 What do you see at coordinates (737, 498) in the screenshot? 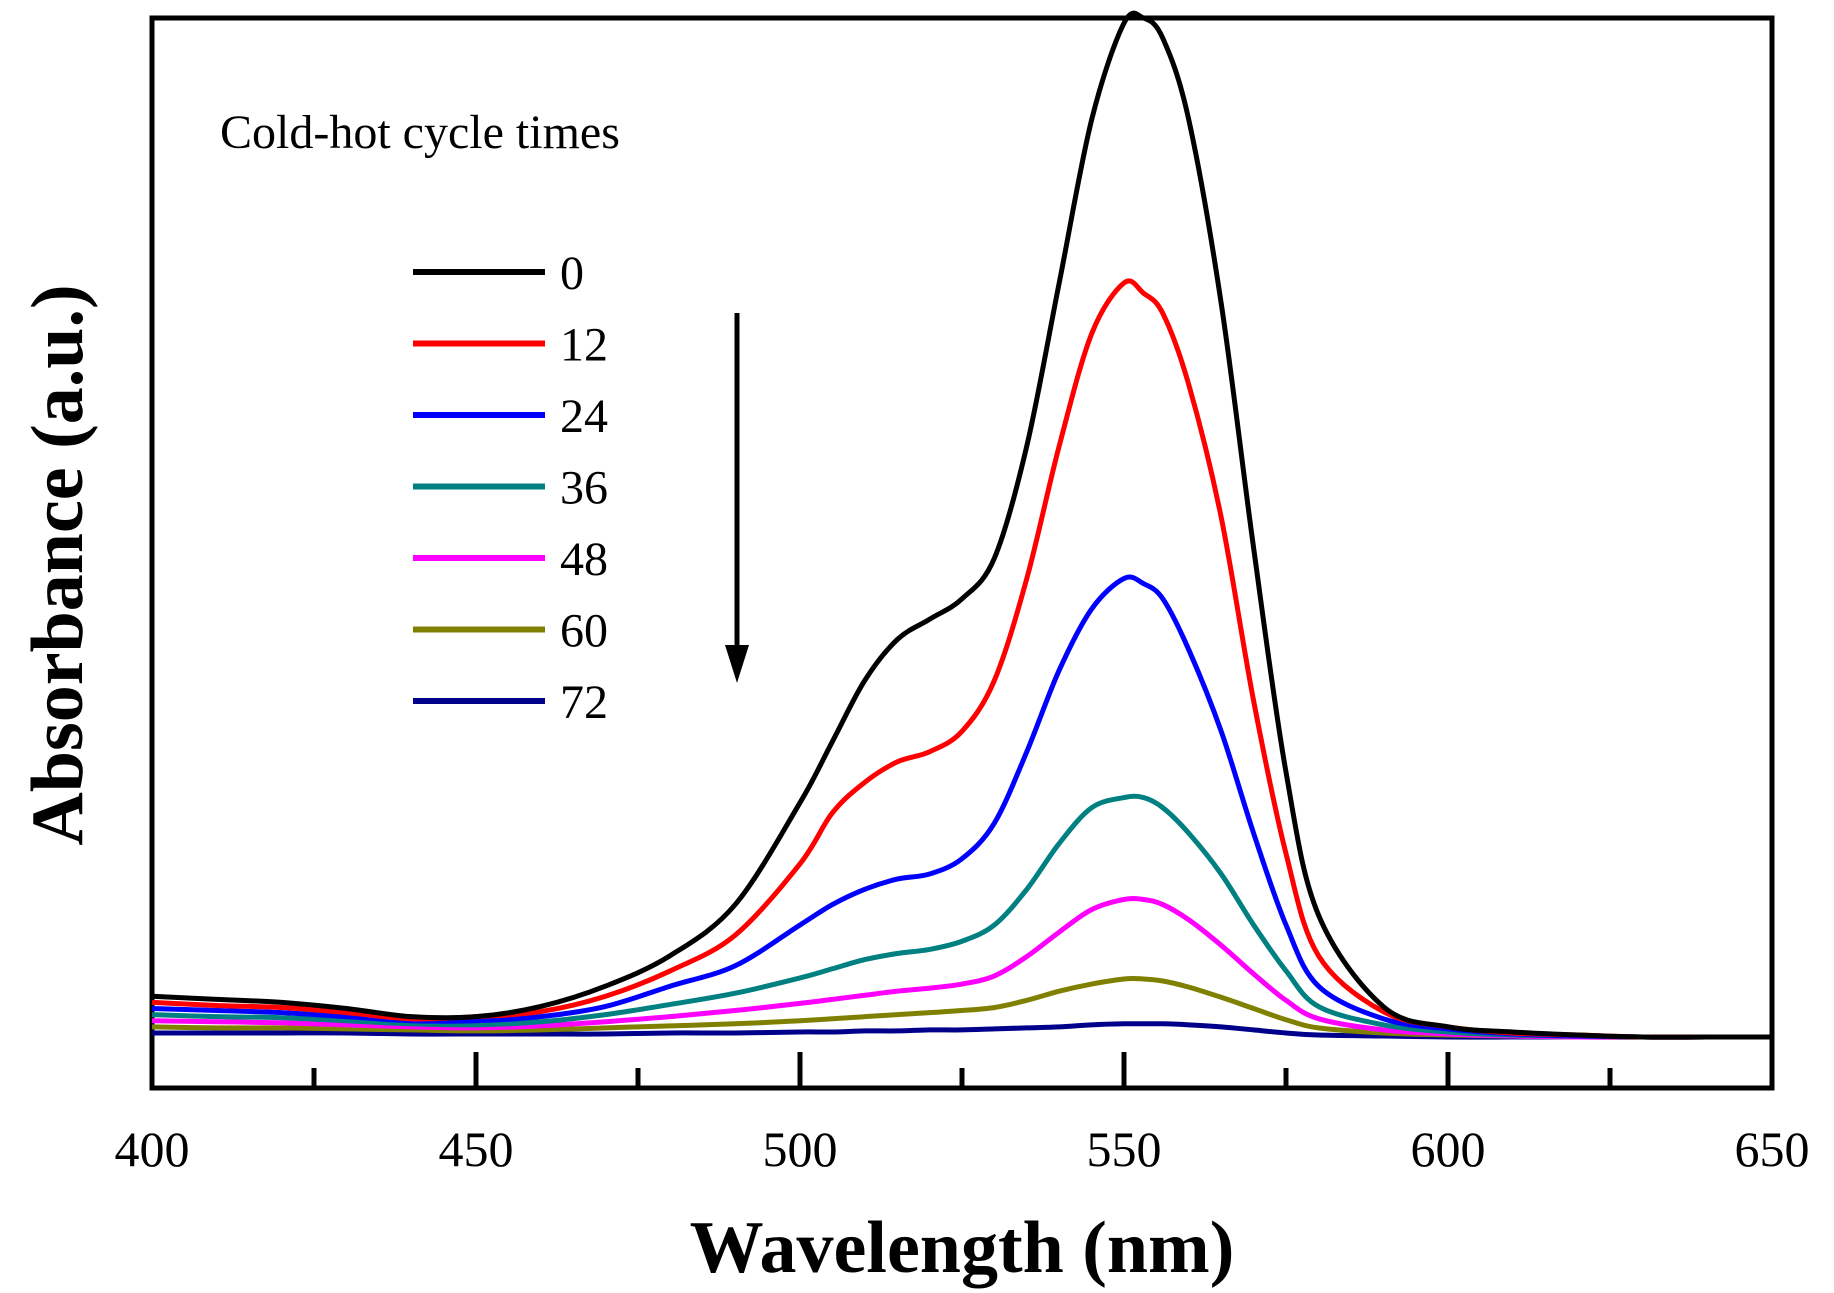
I see `decrease-arrow` at bounding box center [737, 498].